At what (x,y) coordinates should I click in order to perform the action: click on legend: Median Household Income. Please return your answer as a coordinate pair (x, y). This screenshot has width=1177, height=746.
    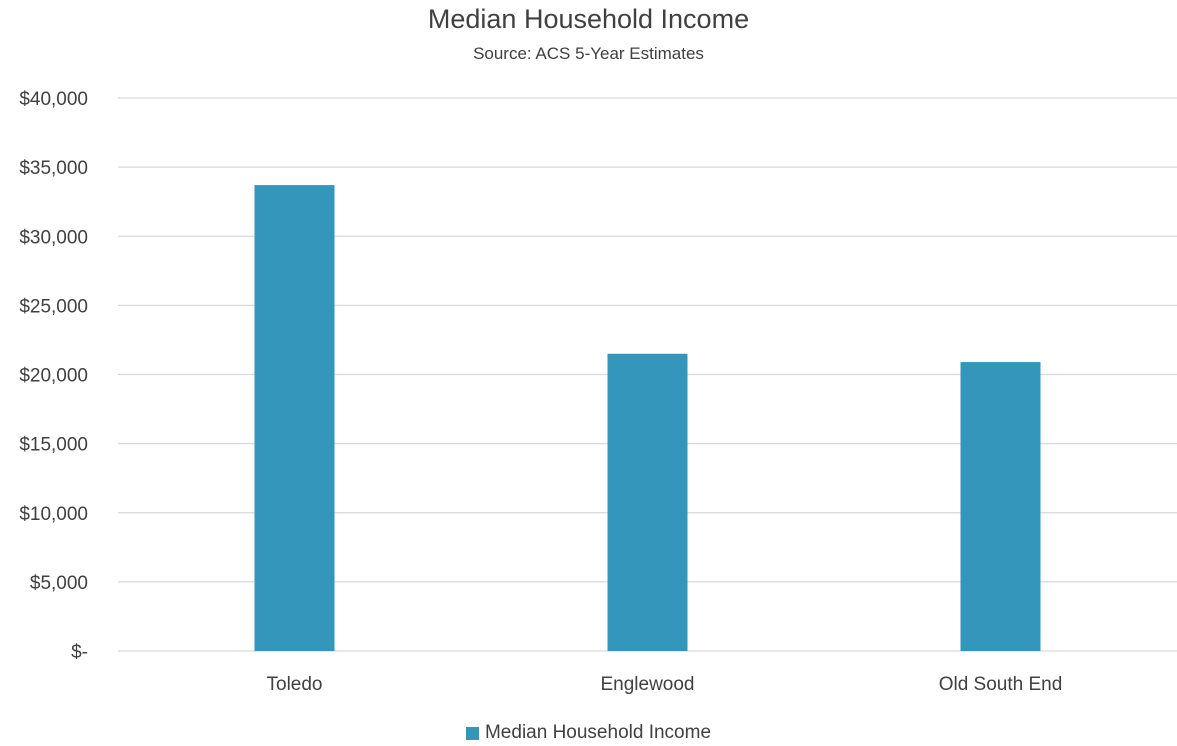
    Looking at the image, I should click on (588, 733).